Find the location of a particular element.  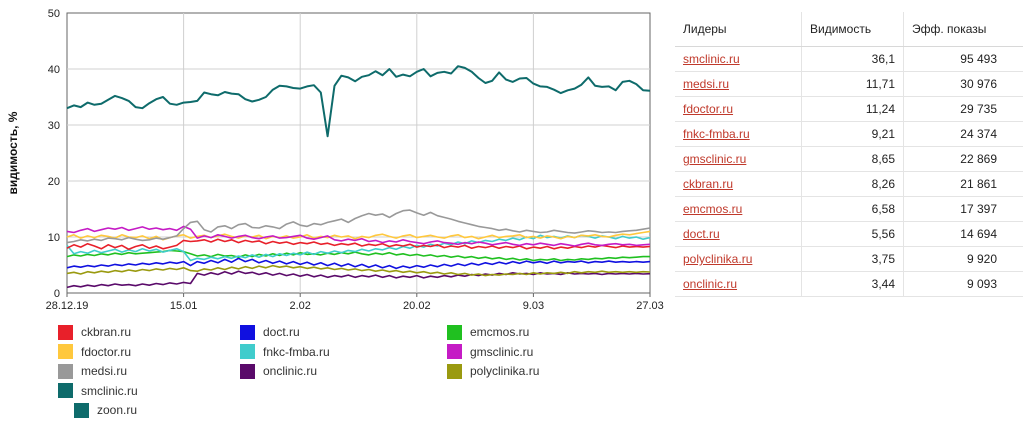

impressions-cell: 29 735 is located at coordinates (963, 109).